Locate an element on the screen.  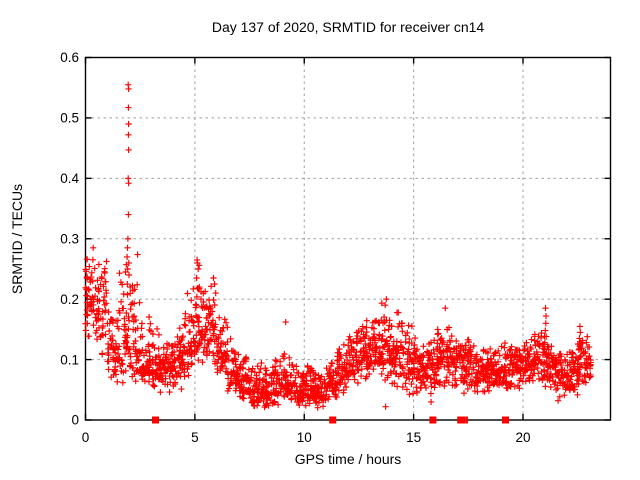
svg-text: 0.1 is located at coordinates (69, 359).